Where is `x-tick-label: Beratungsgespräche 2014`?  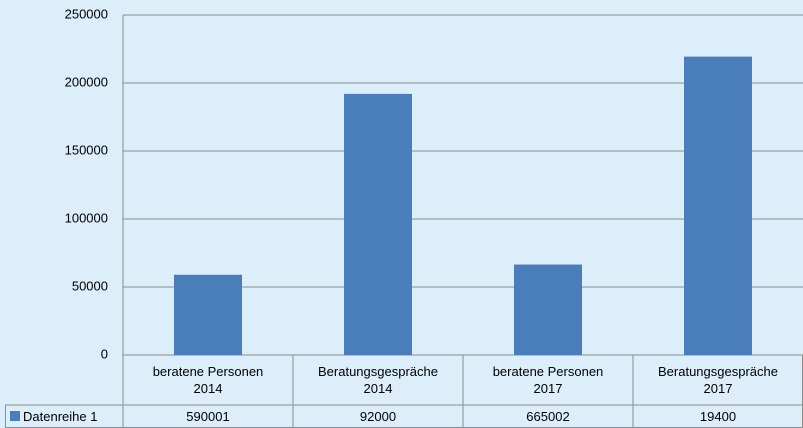 x-tick-label: Beratungsgespräche 2014 is located at coordinates (378, 380).